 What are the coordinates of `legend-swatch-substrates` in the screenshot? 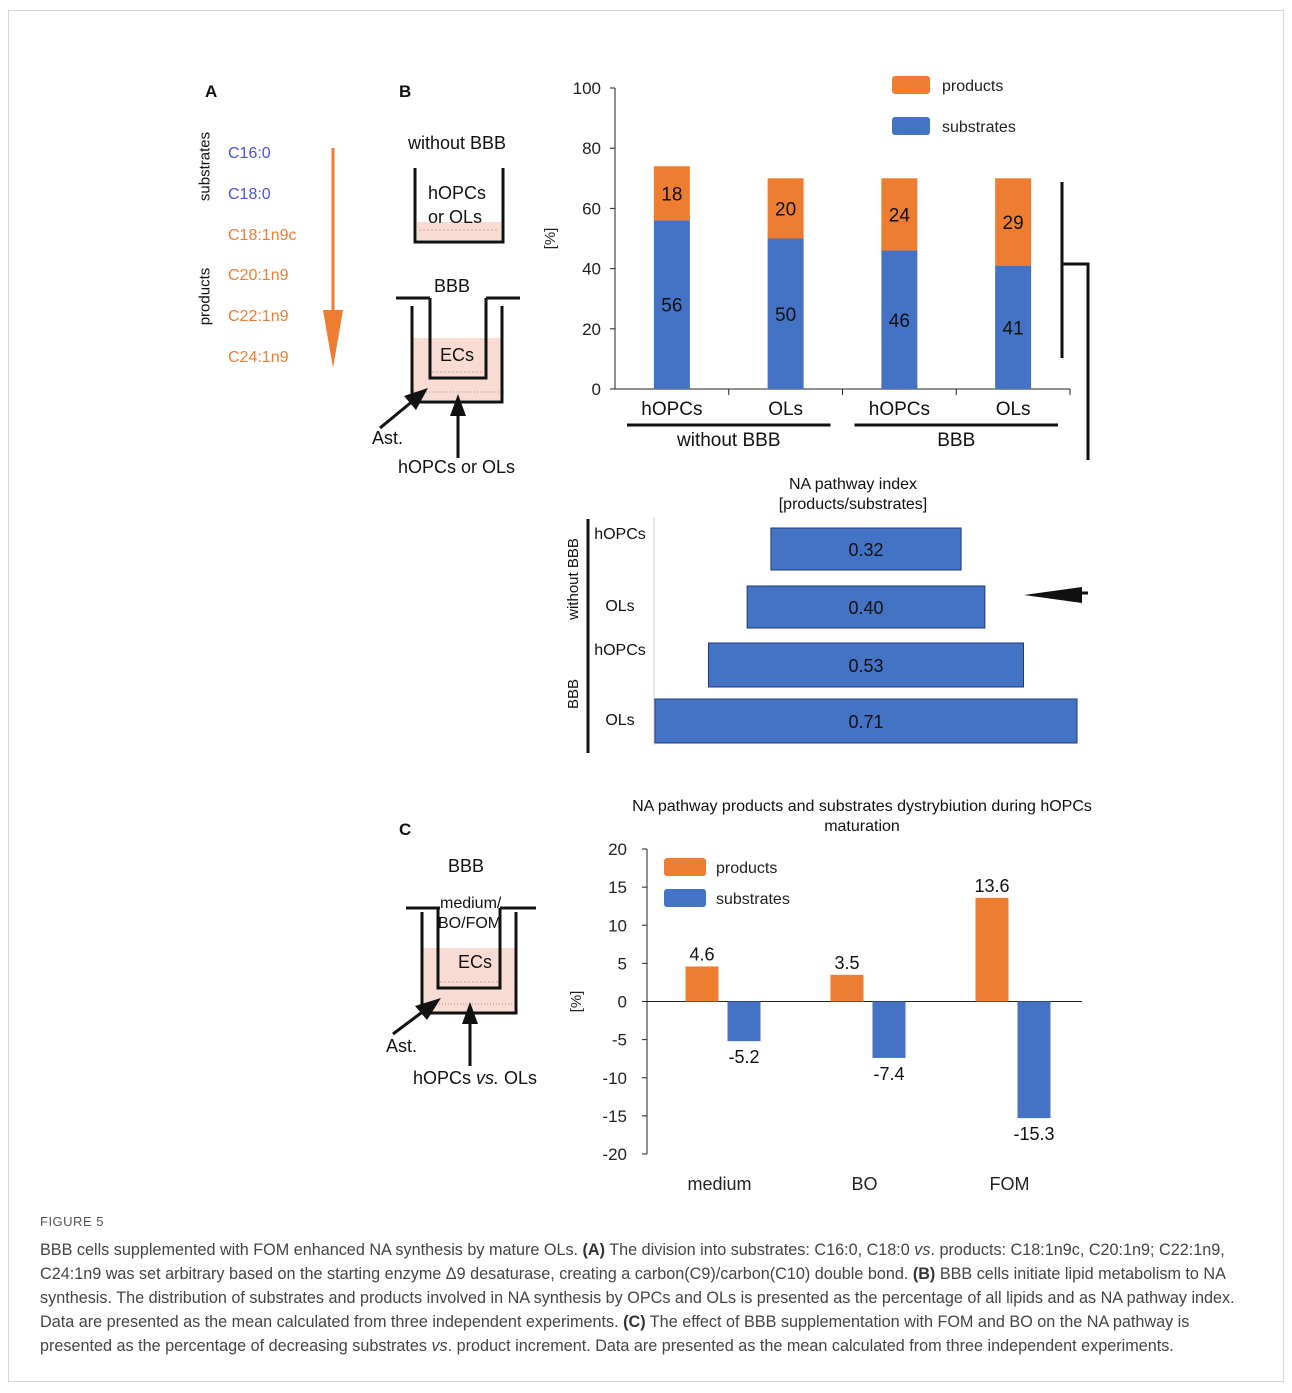 It's located at (911, 126).